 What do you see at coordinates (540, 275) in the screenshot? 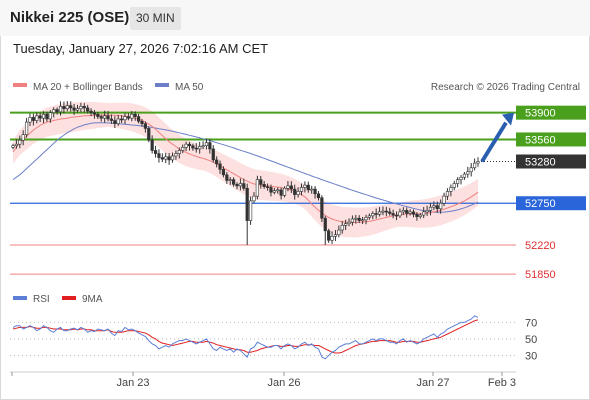
I see `price-level-label-51850: 51850` at bounding box center [540, 275].